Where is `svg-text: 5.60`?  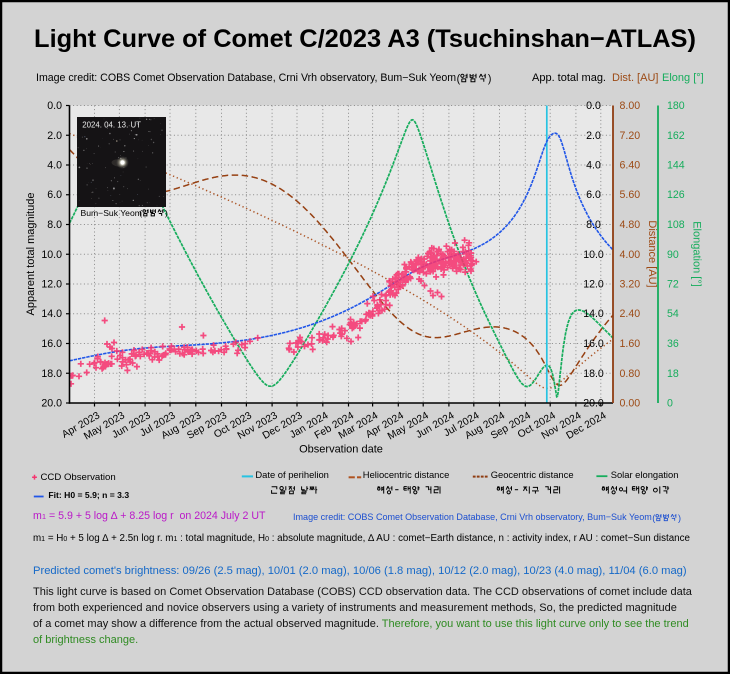
svg-text: 5.60 is located at coordinates (630, 195).